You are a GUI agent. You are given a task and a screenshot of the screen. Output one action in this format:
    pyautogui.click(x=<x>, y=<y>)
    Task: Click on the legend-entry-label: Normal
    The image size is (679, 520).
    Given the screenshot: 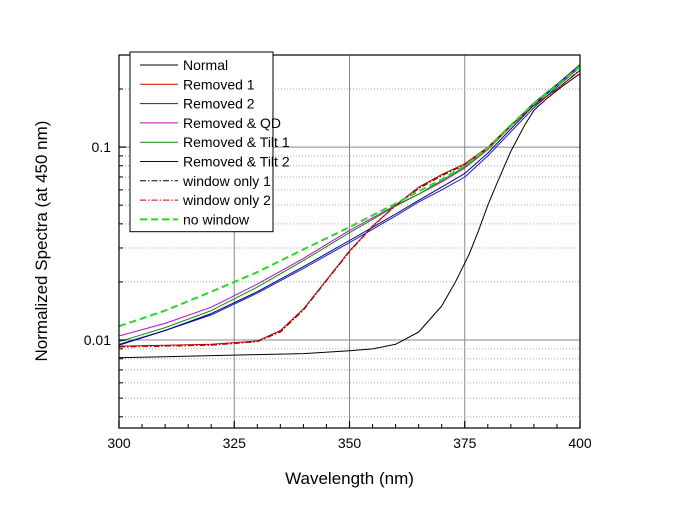 What is the action you would take?
    pyautogui.click(x=205, y=65)
    